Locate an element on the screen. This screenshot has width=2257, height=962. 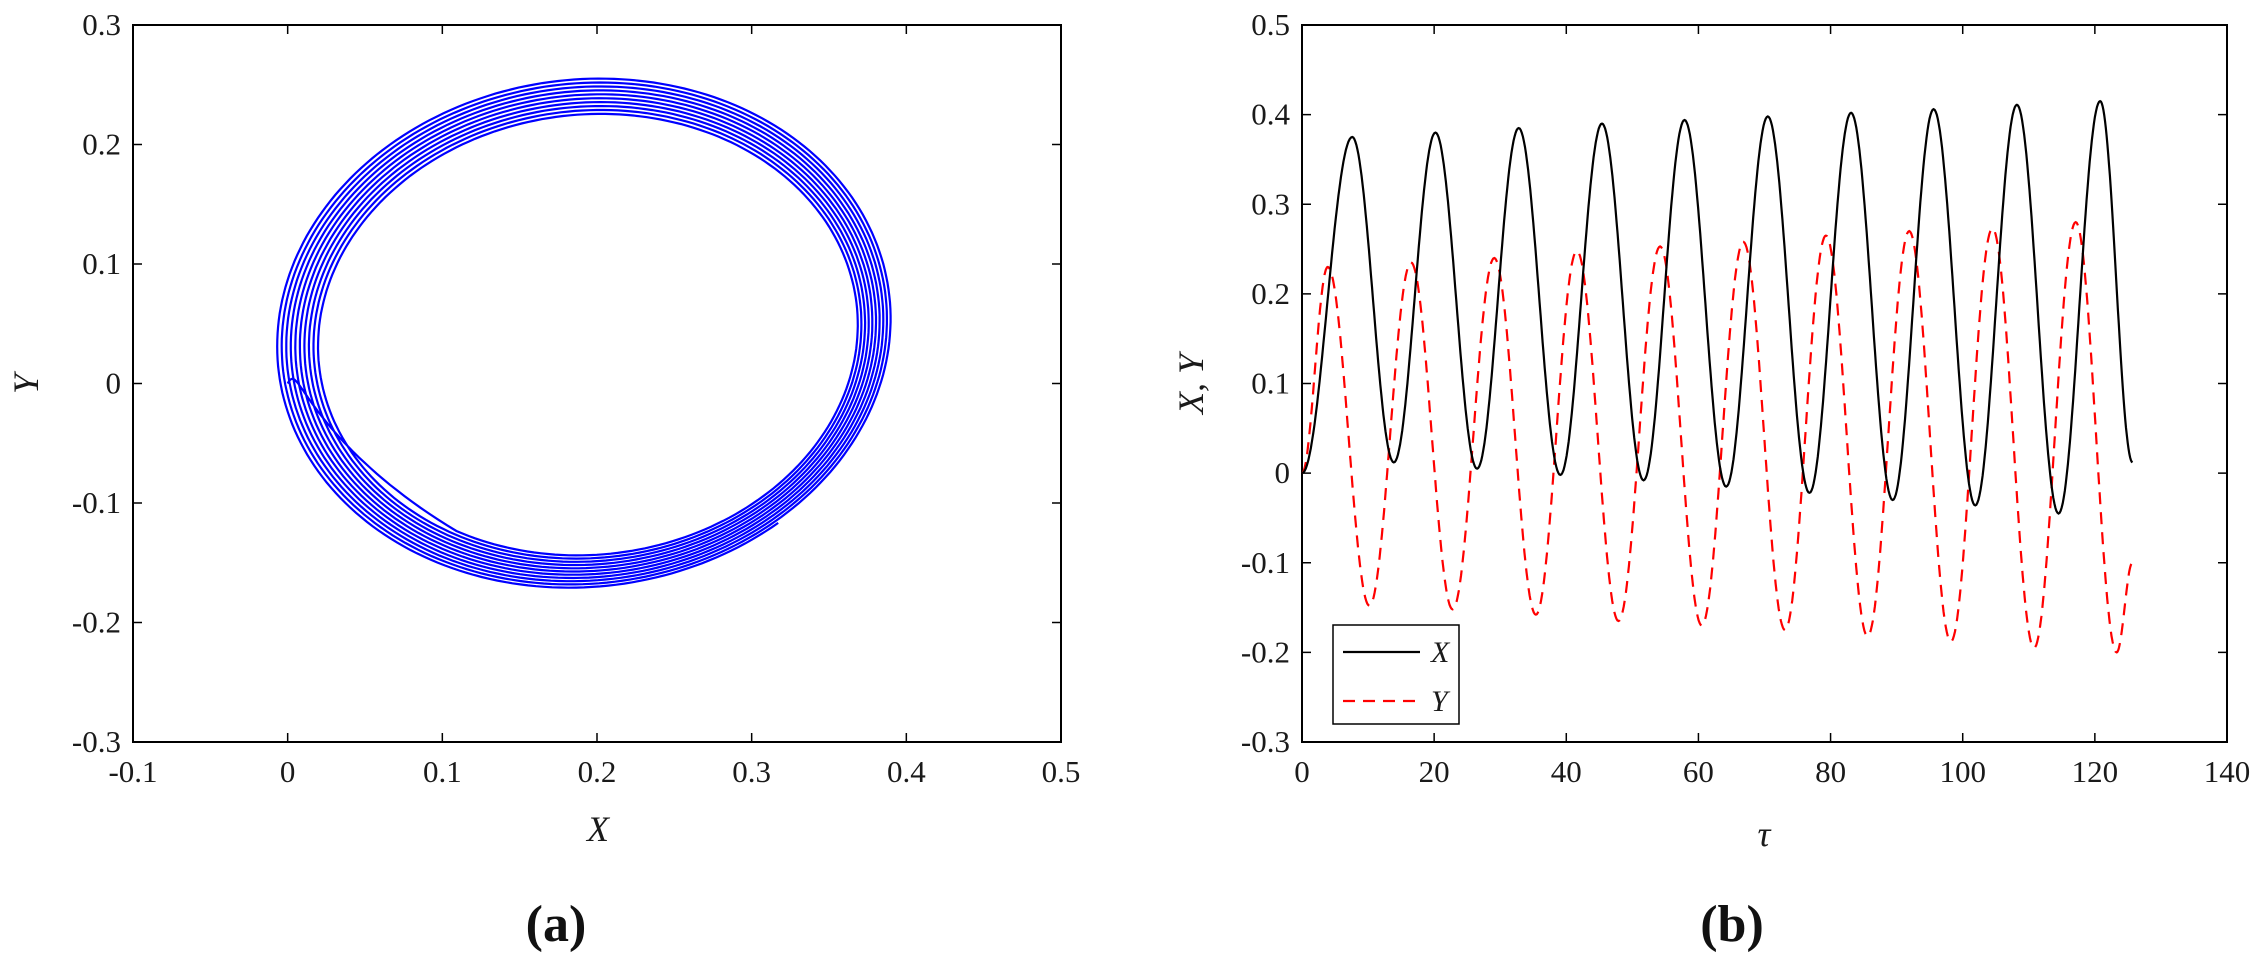
x-axis-label: τ is located at coordinates (1765, 834).